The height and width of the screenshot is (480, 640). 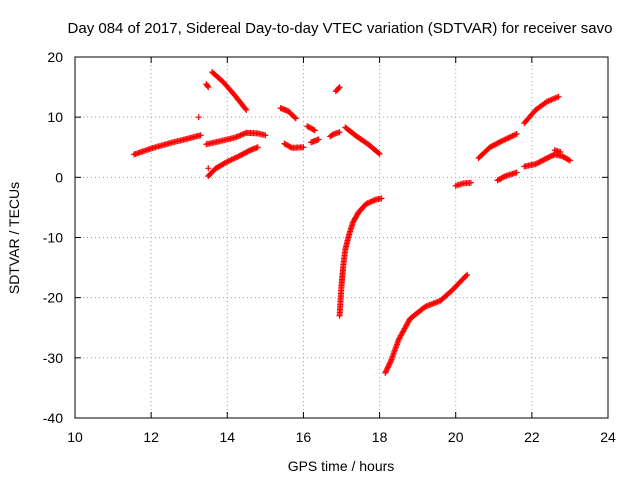 What do you see at coordinates (55, 57) in the screenshot?
I see `y-tick-label: 20` at bounding box center [55, 57].